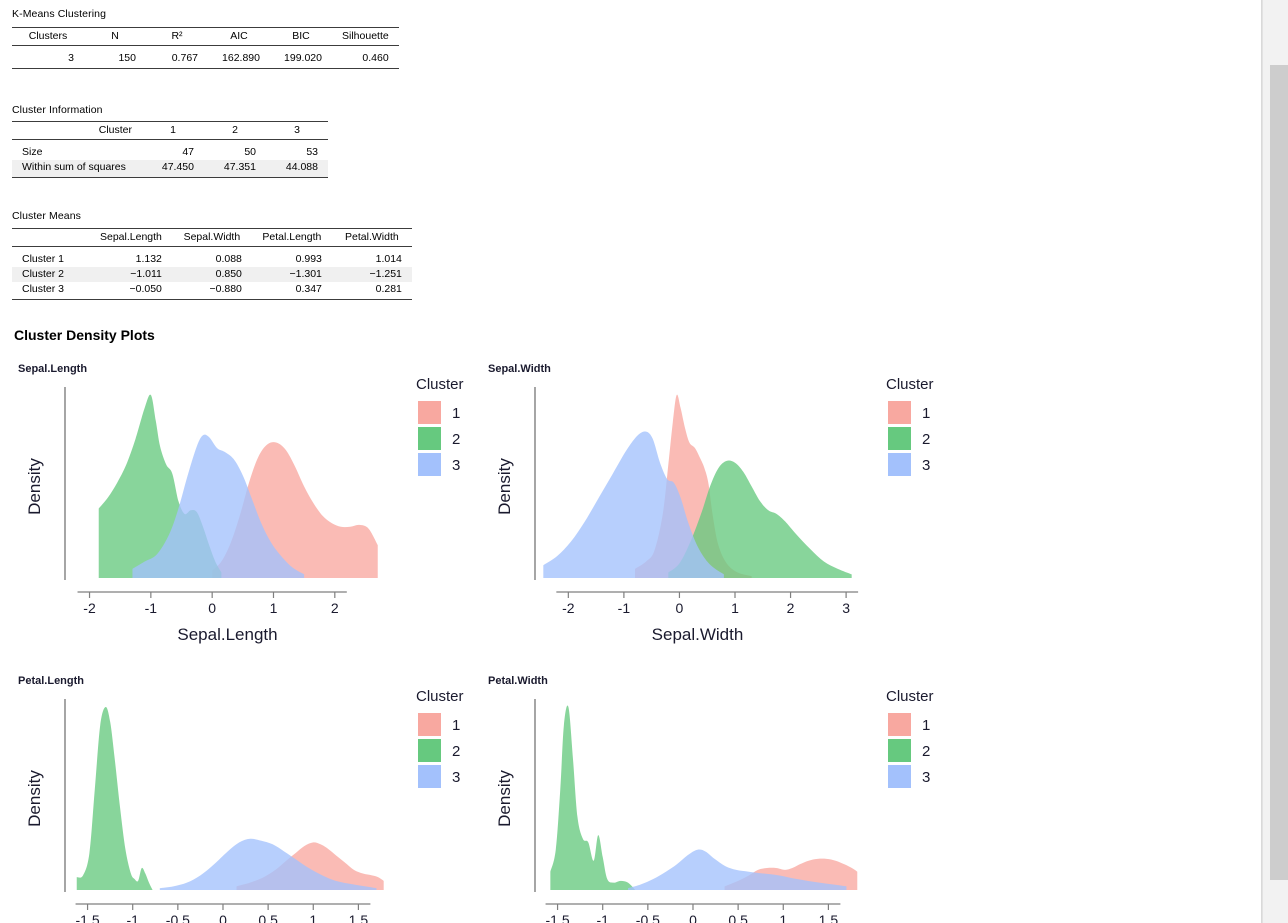 This screenshot has width=1288, height=923. What do you see at coordinates (51, 681) in the screenshot?
I see `plot-title: Petal.Length` at bounding box center [51, 681].